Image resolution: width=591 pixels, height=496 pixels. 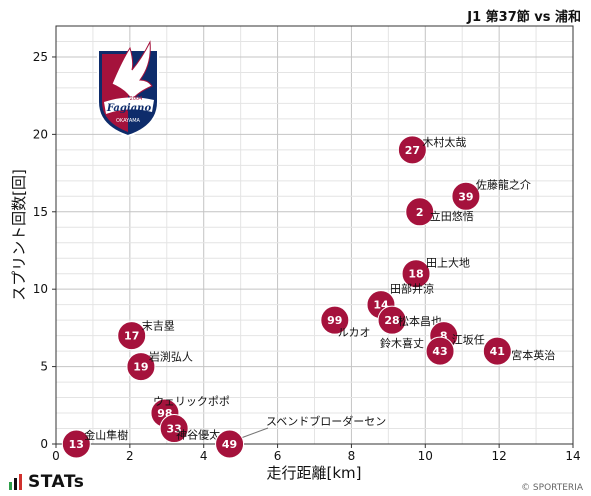 What do you see at coordinates (19, 235) in the screenshot?
I see `y-axis-label: スプリント回数[回]` at bounding box center [19, 235].